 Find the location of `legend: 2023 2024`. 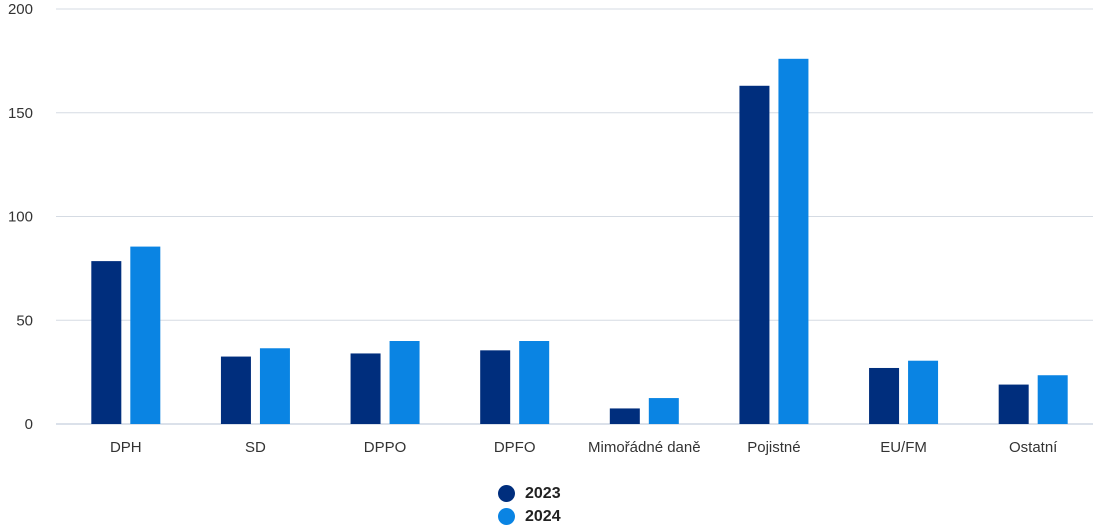

legend: 2023 2024 is located at coordinates (529, 505).